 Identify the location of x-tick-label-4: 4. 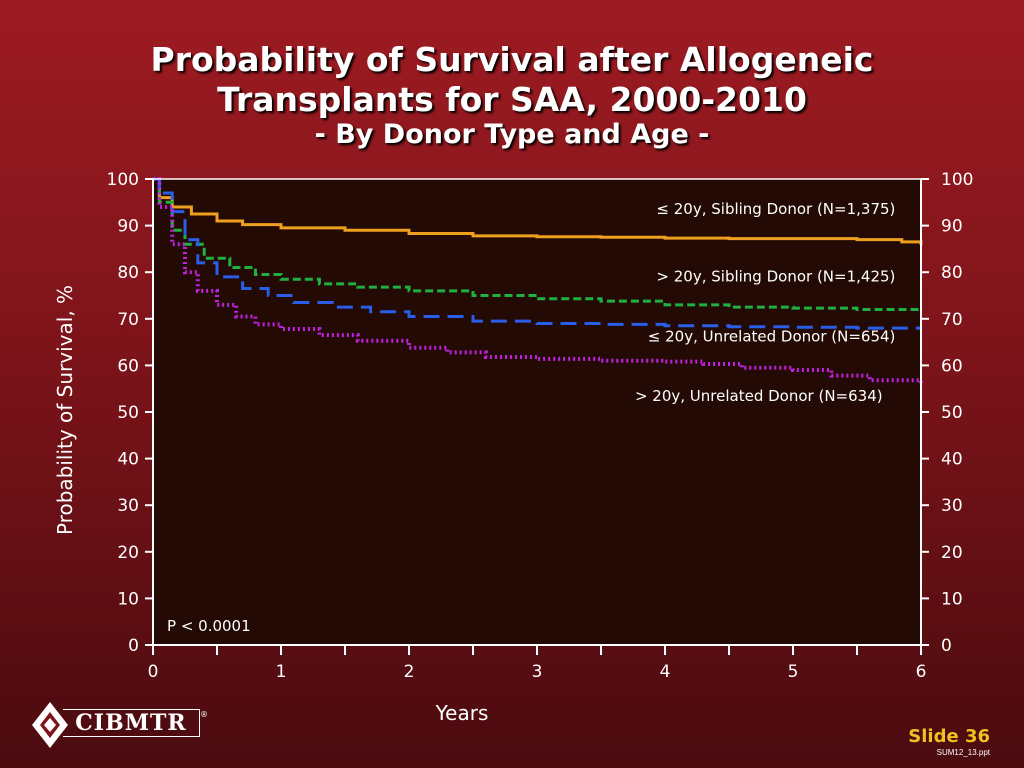
(665, 672).